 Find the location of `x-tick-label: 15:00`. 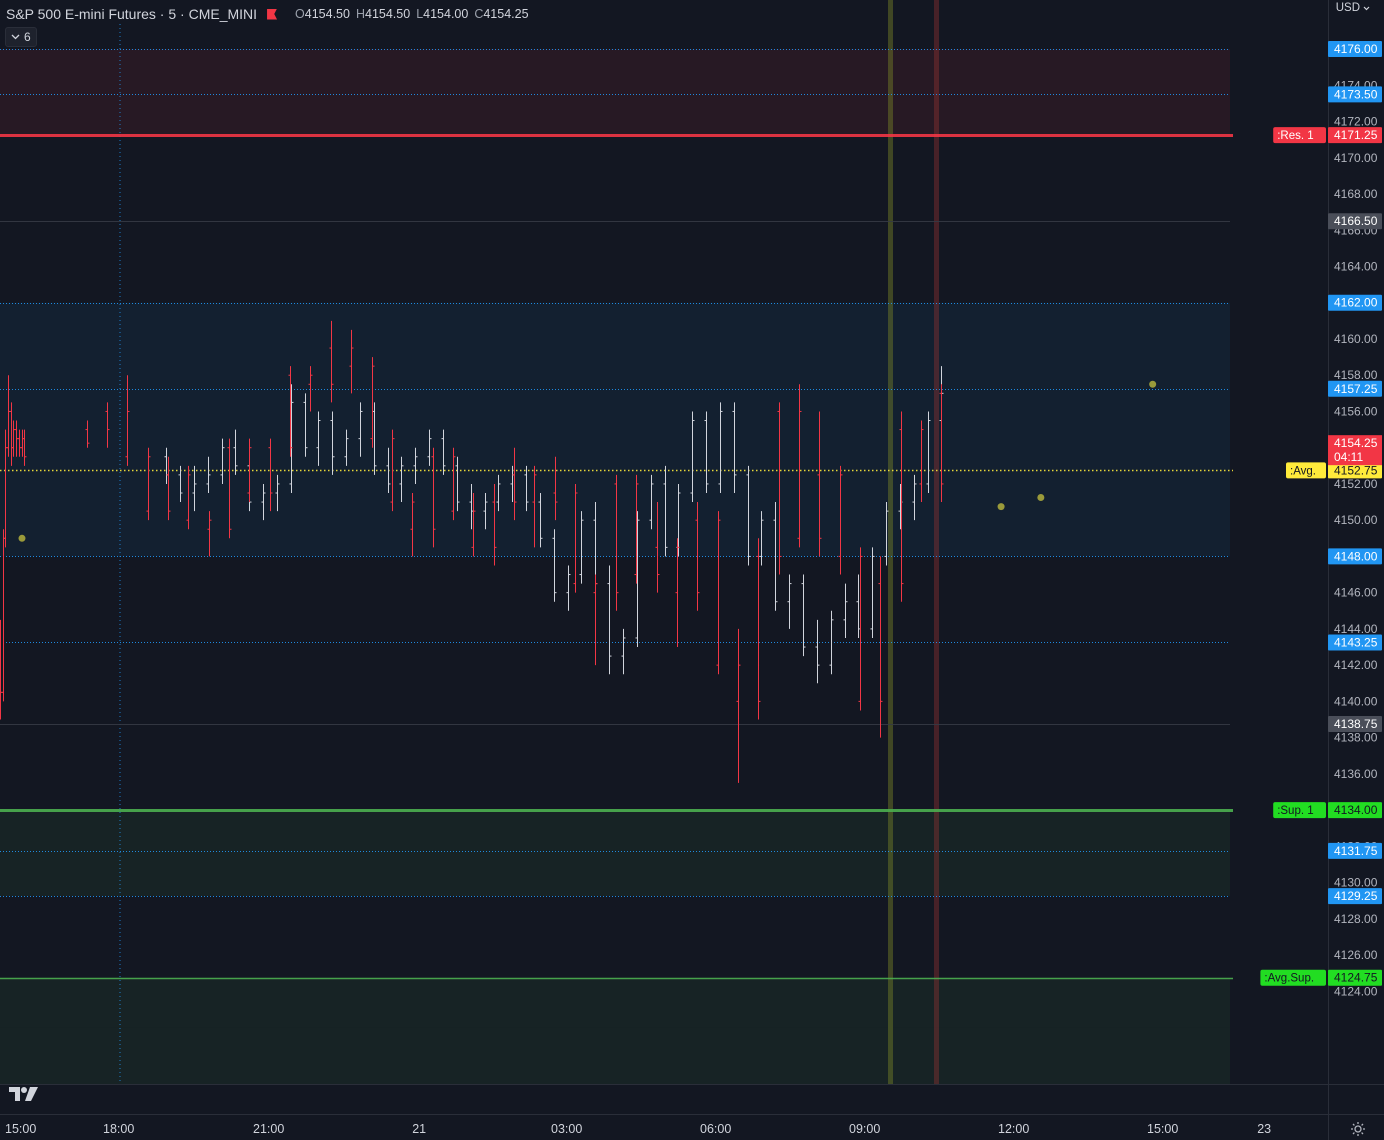

x-tick-label: 15:00 is located at coordinates (1162, 1129).